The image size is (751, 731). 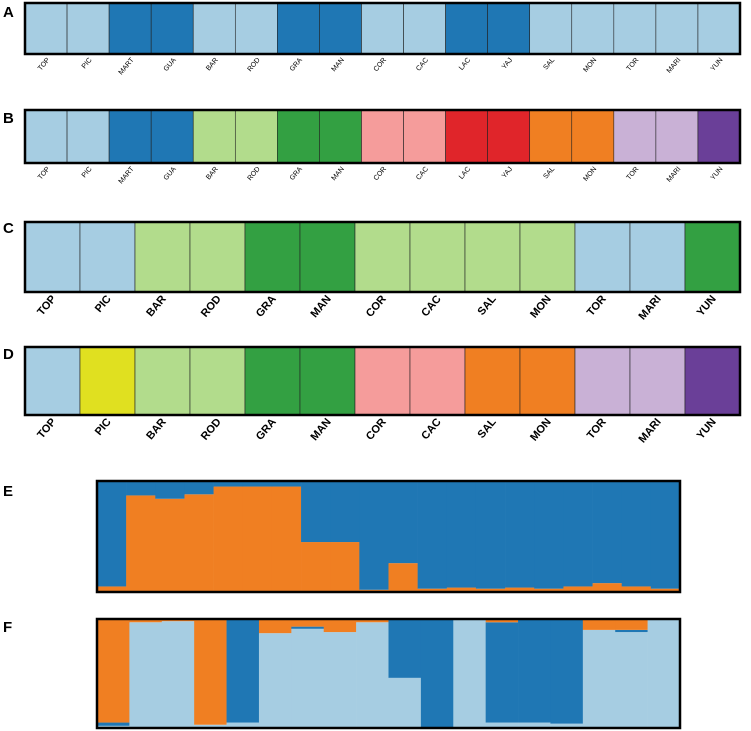 What do you see at coordinates (44, 174) in the screenshot?
I see `population-label: TOP` at bounding box center [44, 174].